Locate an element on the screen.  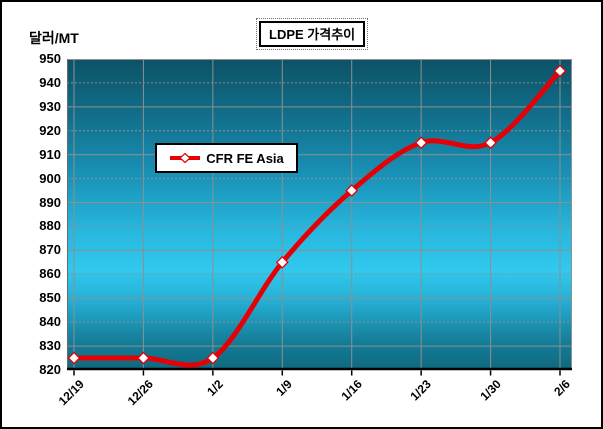
y-tick-label: 830 is located at coordinates (50, 346).